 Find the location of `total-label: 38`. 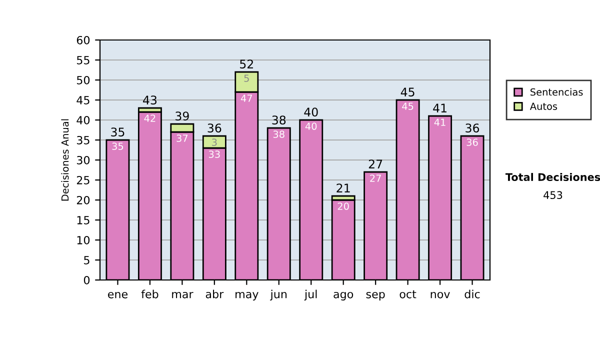

total-label: 38 is located at coordinates (279, 120).